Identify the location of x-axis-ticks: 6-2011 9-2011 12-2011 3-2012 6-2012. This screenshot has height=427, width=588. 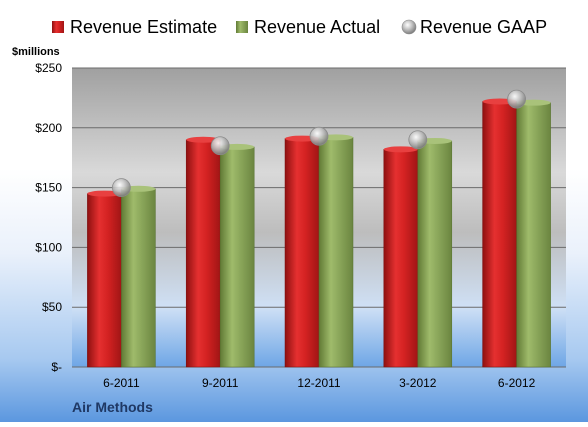
(319, 383).